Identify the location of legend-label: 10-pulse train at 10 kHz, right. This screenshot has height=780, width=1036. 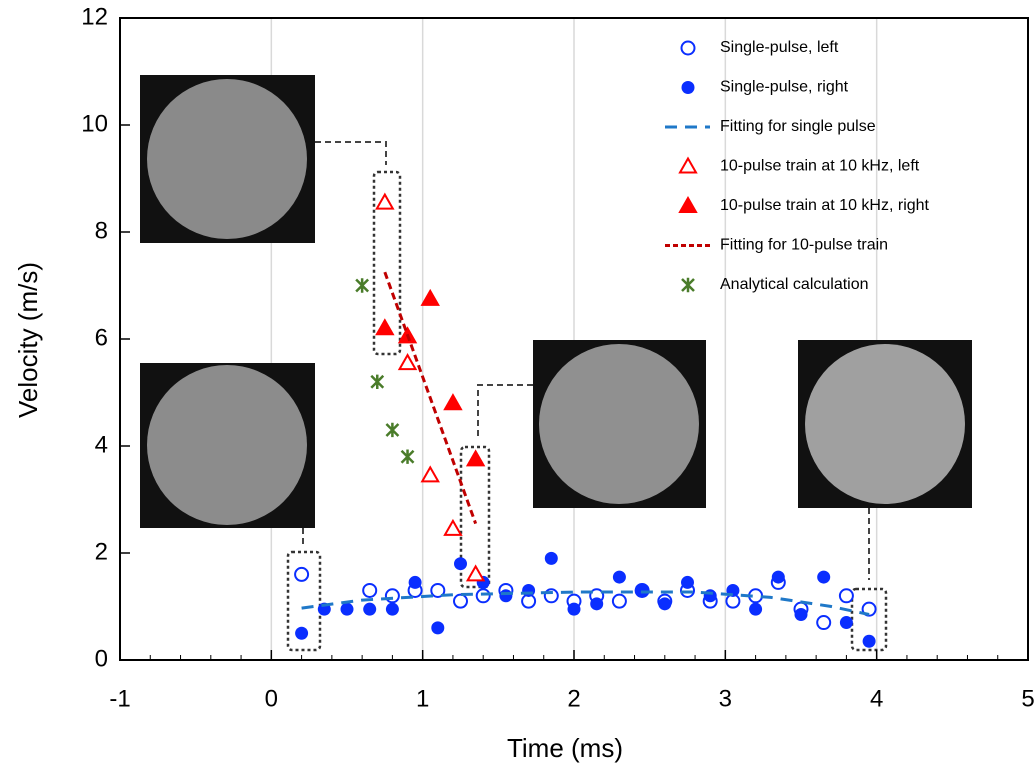
(825, 205).